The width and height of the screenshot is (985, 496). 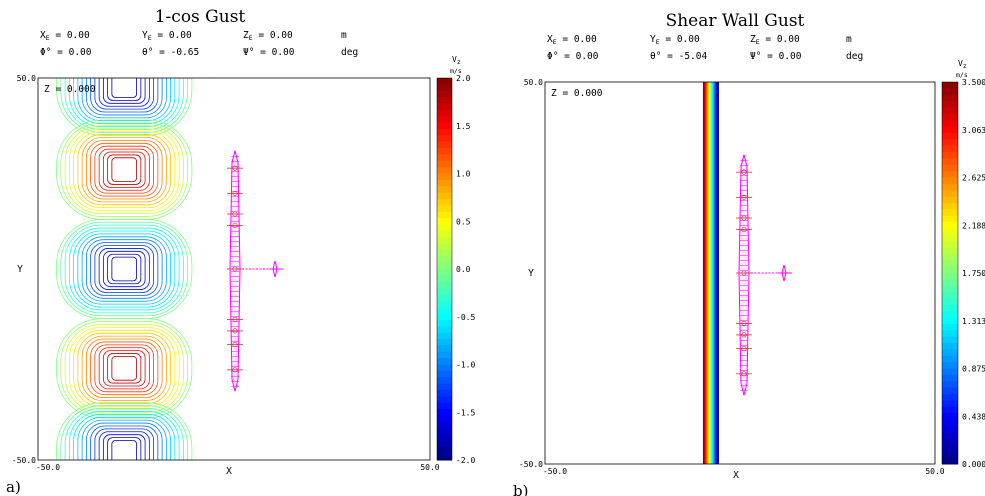 I want to click on header-item: ZE = 0.00, so click(x=775, y=40).